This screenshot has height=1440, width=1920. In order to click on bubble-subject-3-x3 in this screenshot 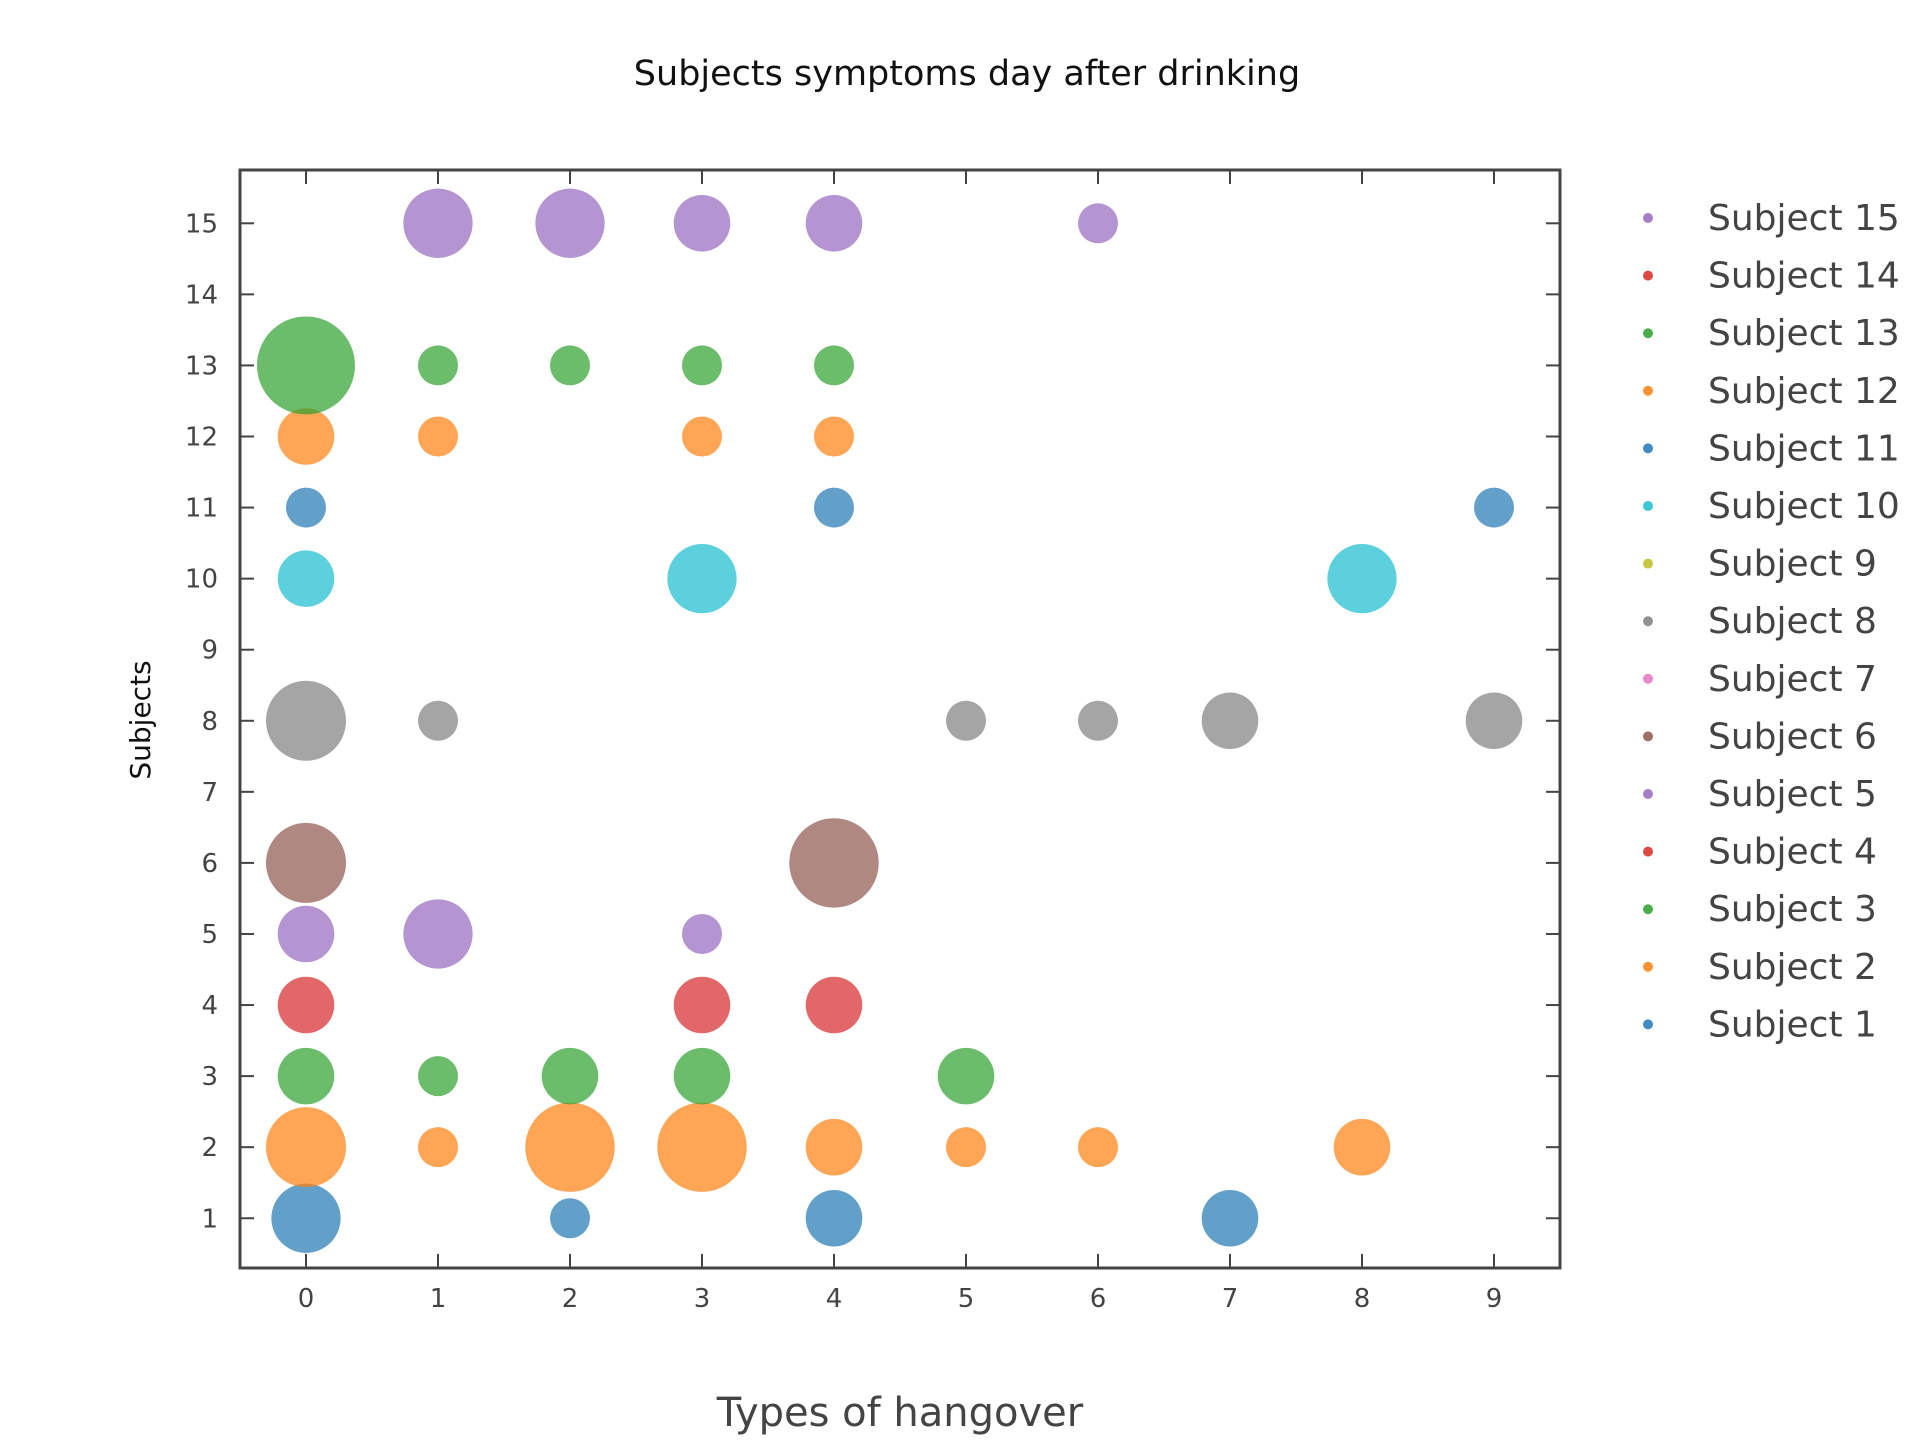, I will do `click(702, 1076)`.